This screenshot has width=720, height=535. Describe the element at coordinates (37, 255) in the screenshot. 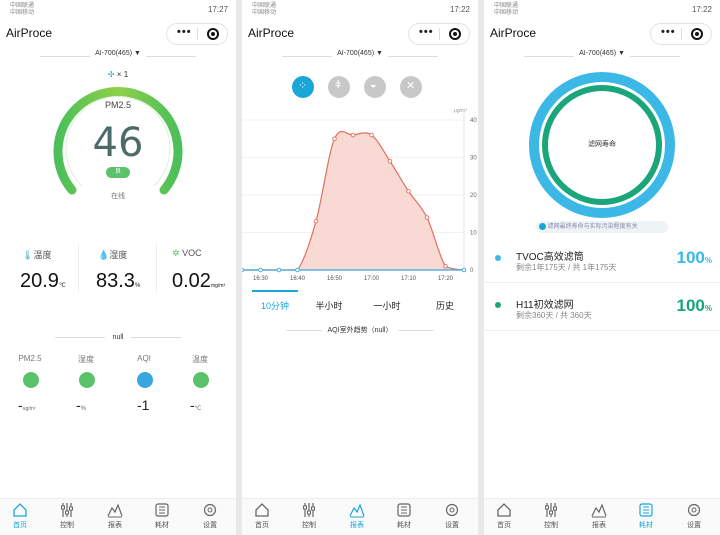

I see `sensor-temperature: 🌡温度` at that location.